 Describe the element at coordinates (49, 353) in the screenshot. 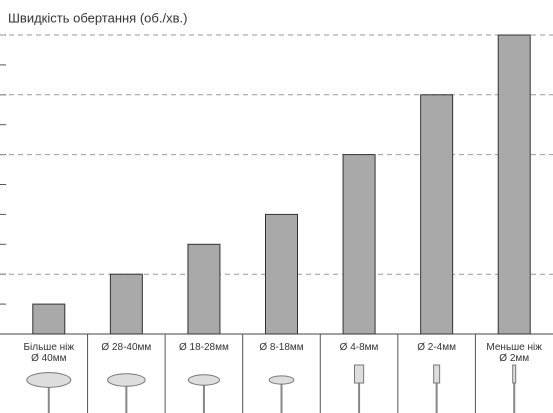

I see `x-tick-label: Більше ніж Ø 40мм` at that location.